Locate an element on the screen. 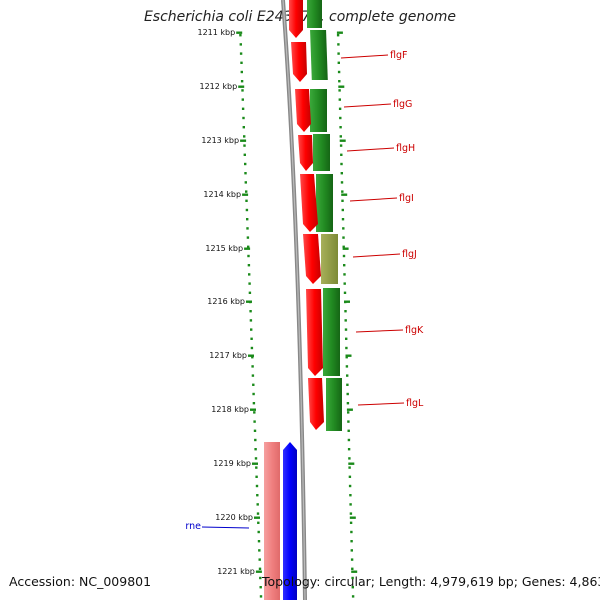 This screenshot has height=600, width=600. cds-arrow-flgL is located at coordinates (316, 404).